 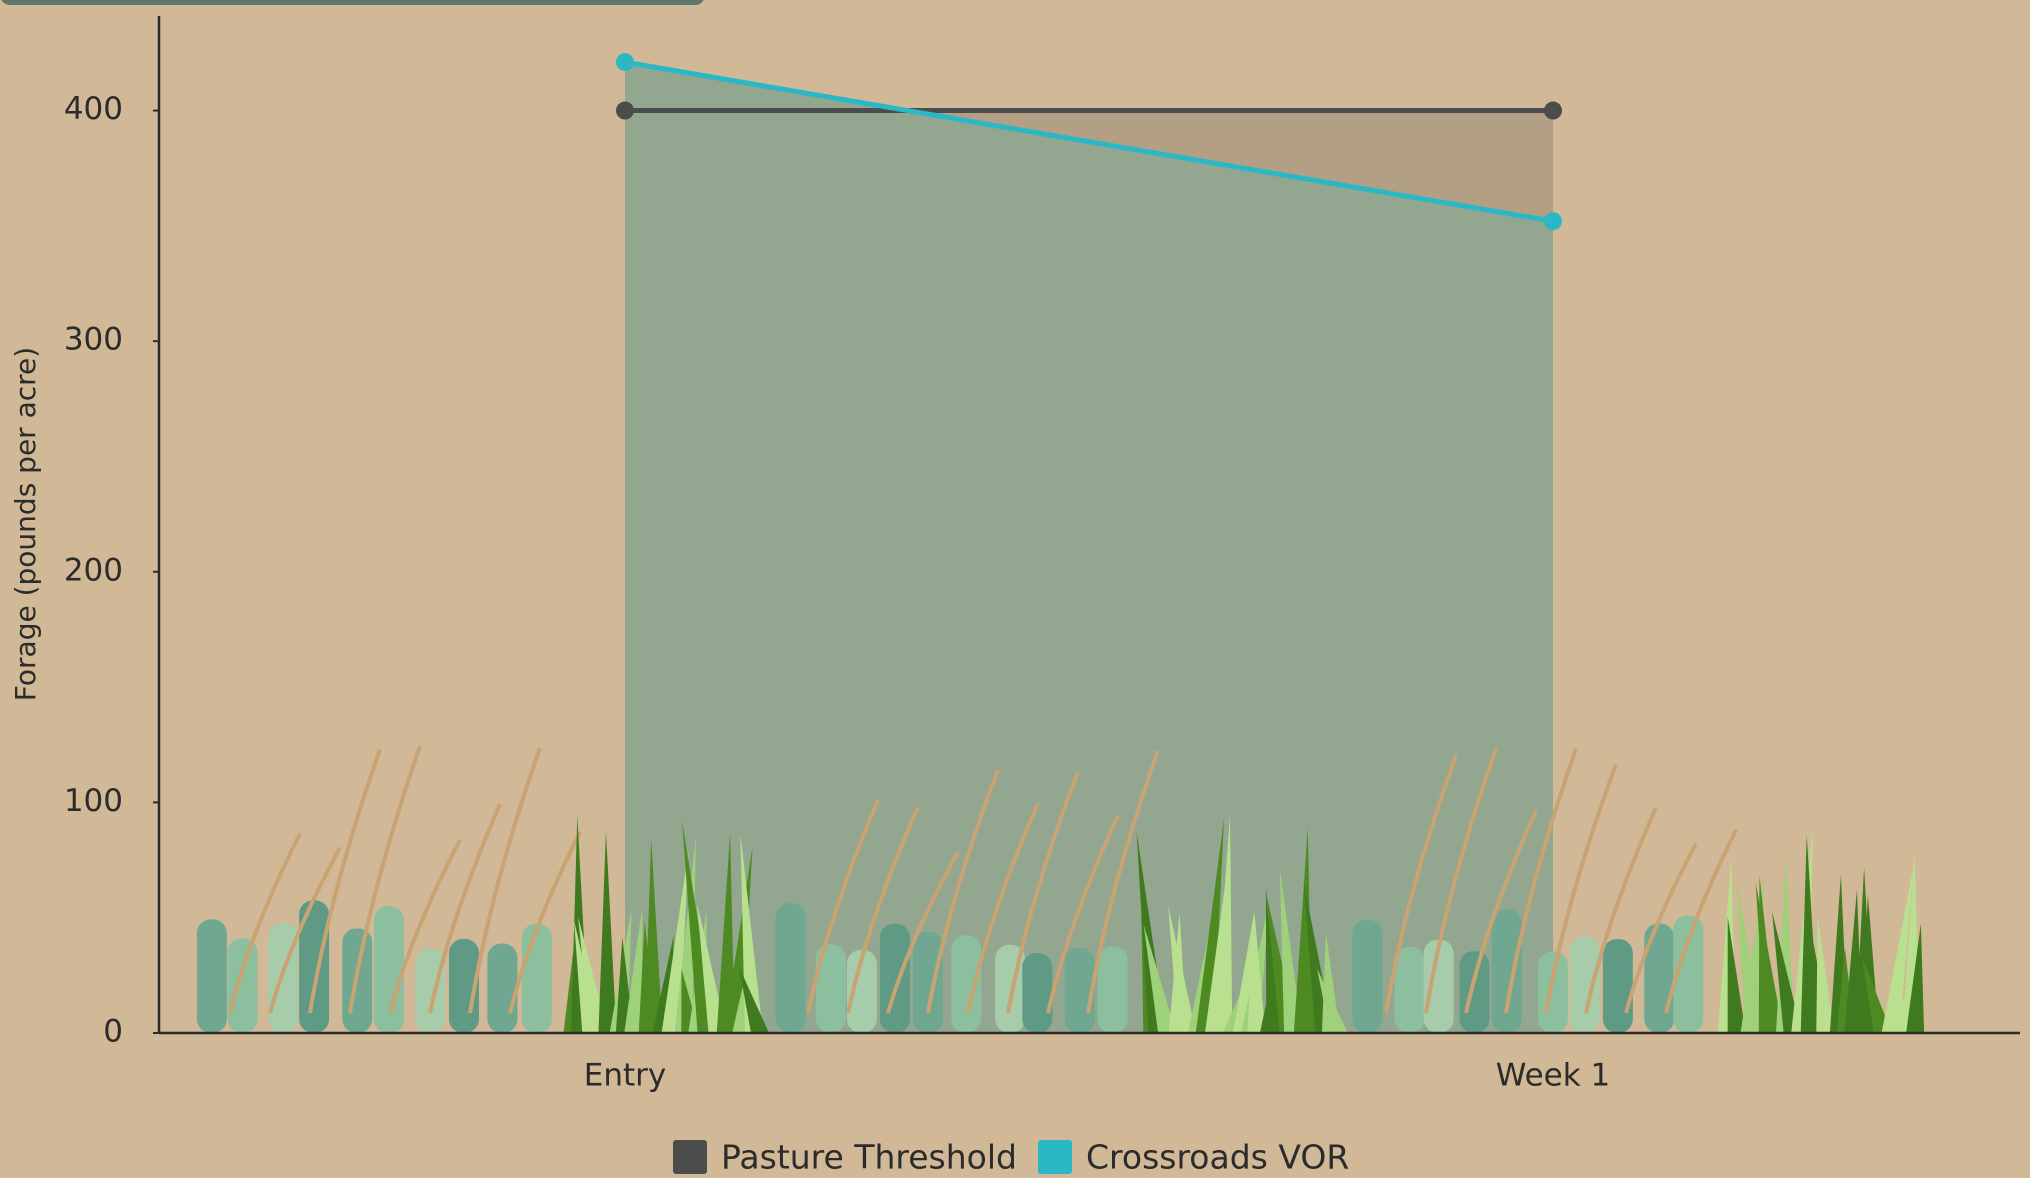 What do you see at coordinates (1553, 1076) in the screenshot?
I see `x-tick-label: Week 1` at bounding box center [1553, 1076].